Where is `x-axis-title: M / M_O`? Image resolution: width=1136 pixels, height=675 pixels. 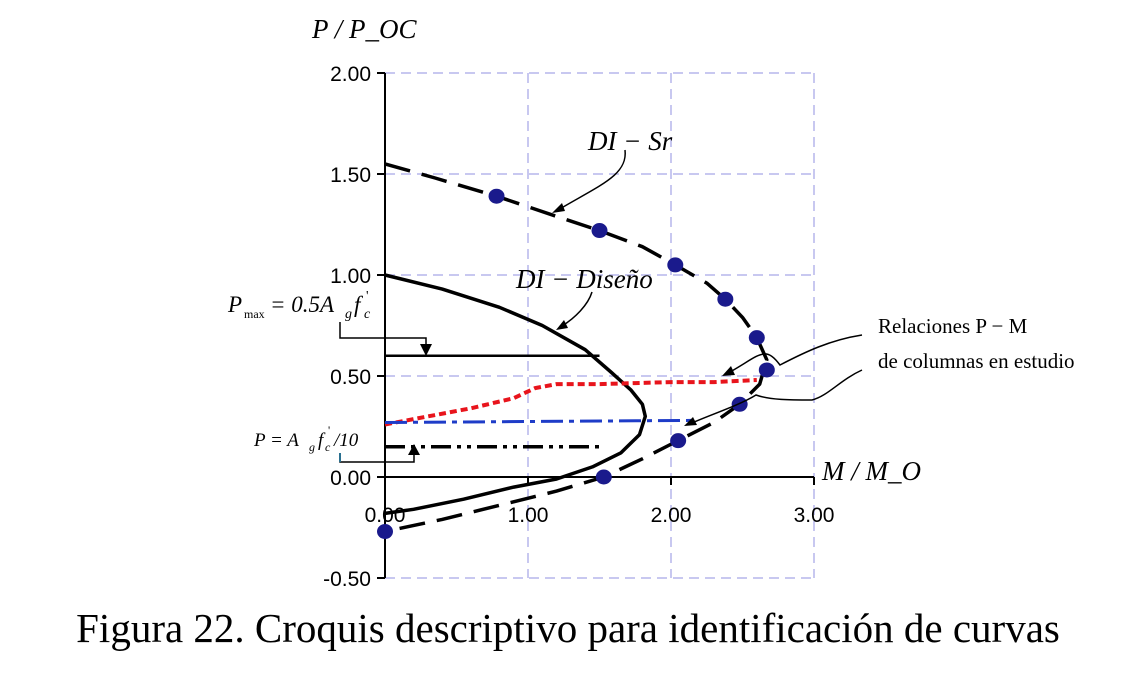
x-axis-title: M / M_O is located at coordinates (871, 471).